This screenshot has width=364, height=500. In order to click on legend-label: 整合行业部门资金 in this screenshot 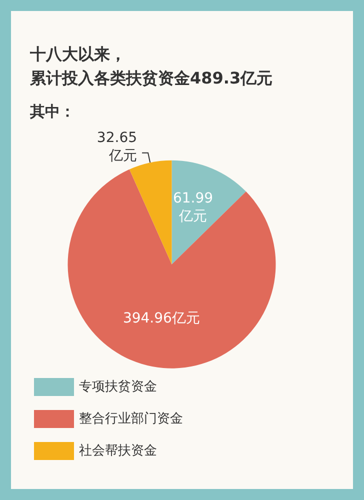, I will do `click(131, 418)`.